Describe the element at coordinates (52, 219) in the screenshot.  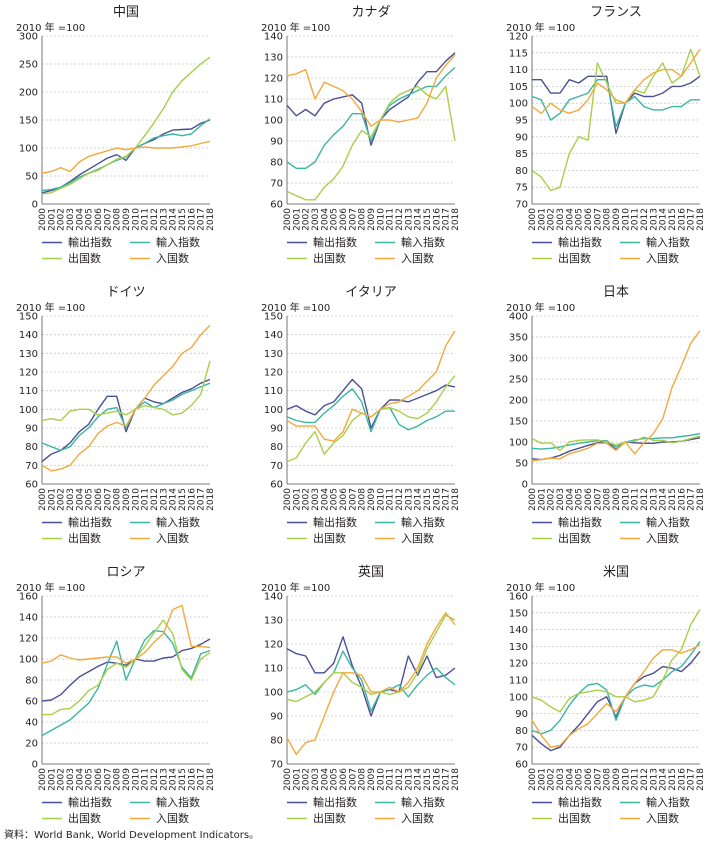
I see `x-tick-label: 2001` at that location.